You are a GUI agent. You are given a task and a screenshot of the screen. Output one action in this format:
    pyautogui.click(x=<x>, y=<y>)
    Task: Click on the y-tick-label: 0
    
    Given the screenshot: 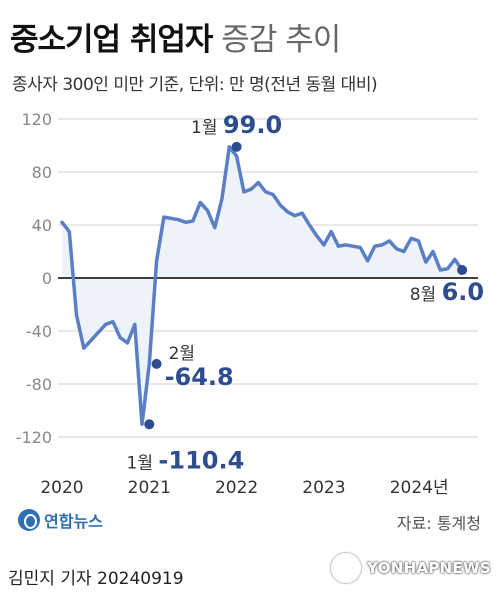 What is the action you would take?
    pyautogui.click(x=47, y=278)
    